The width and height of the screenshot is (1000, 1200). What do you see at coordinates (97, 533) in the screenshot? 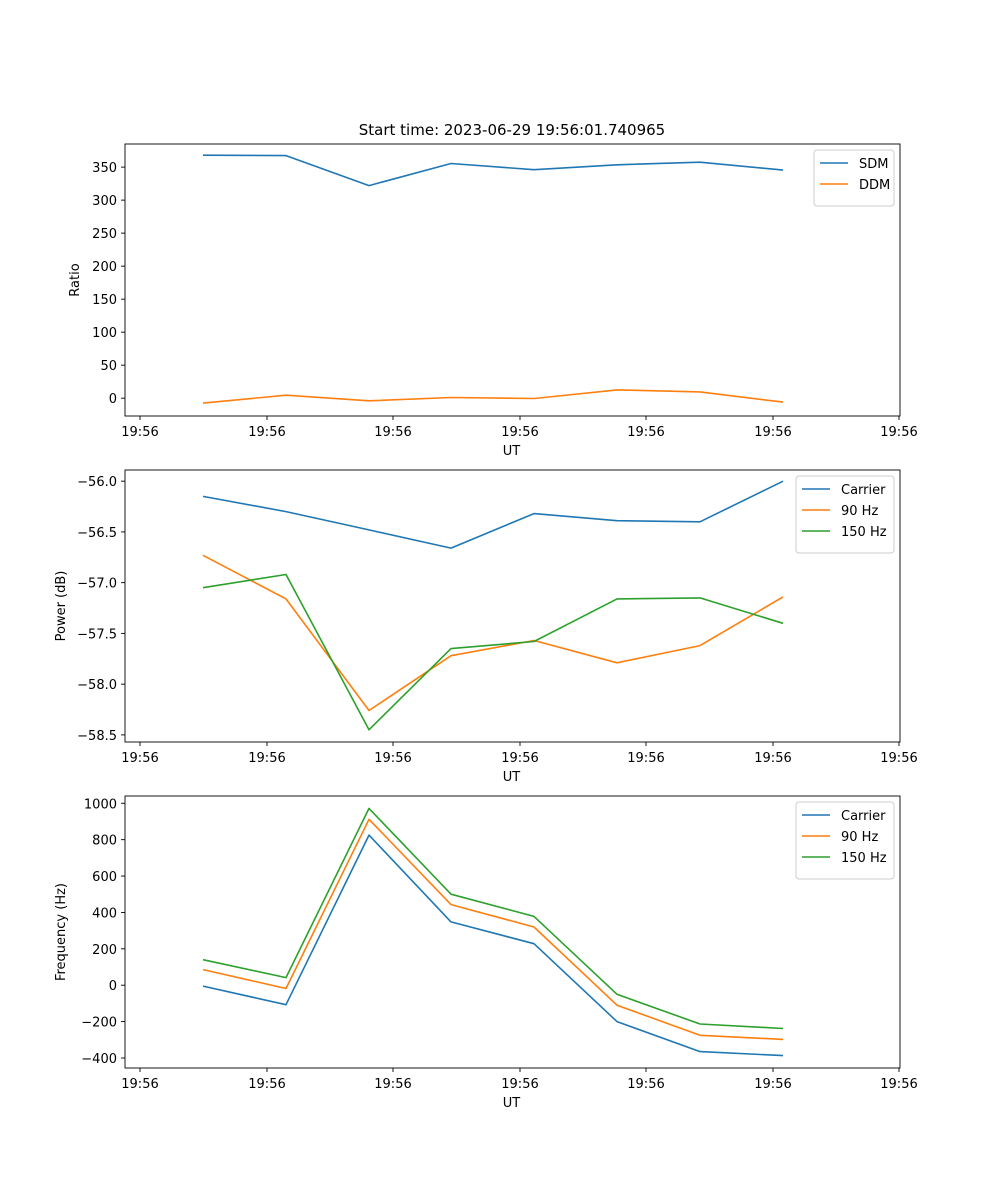
I see `y-tick-label: −56.5` at bounding box center [97, 533].